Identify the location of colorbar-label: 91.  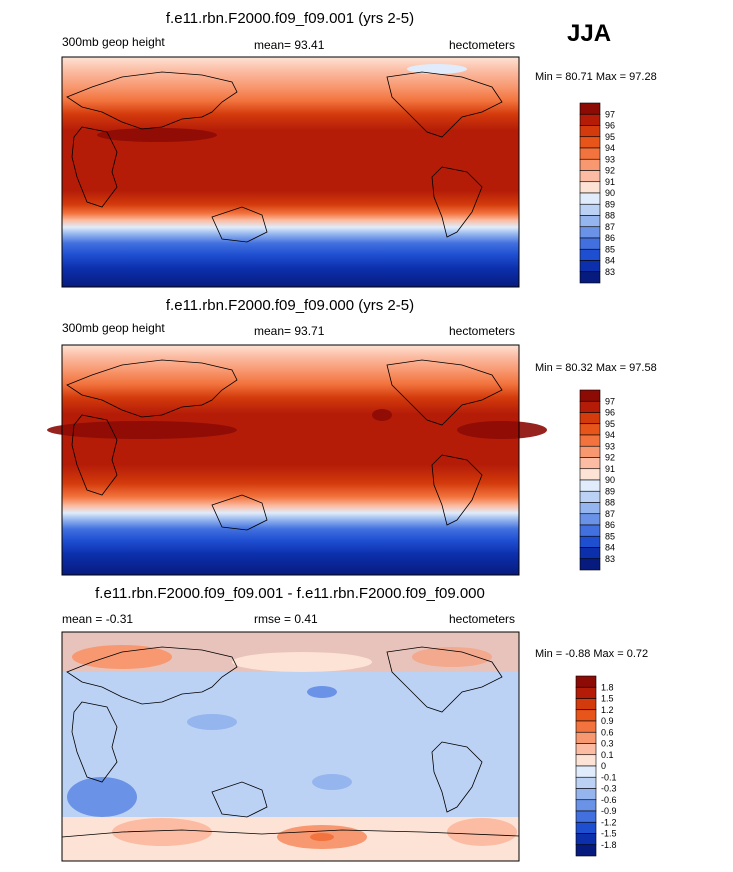
(610, 469).